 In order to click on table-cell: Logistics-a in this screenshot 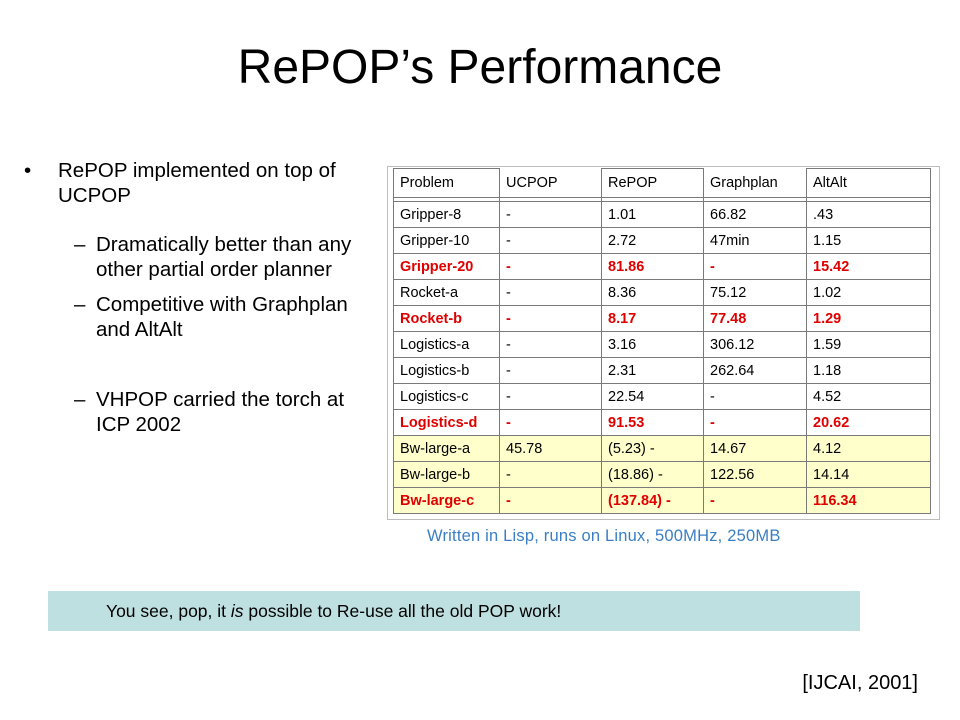, I will do `click(446, 344)`.